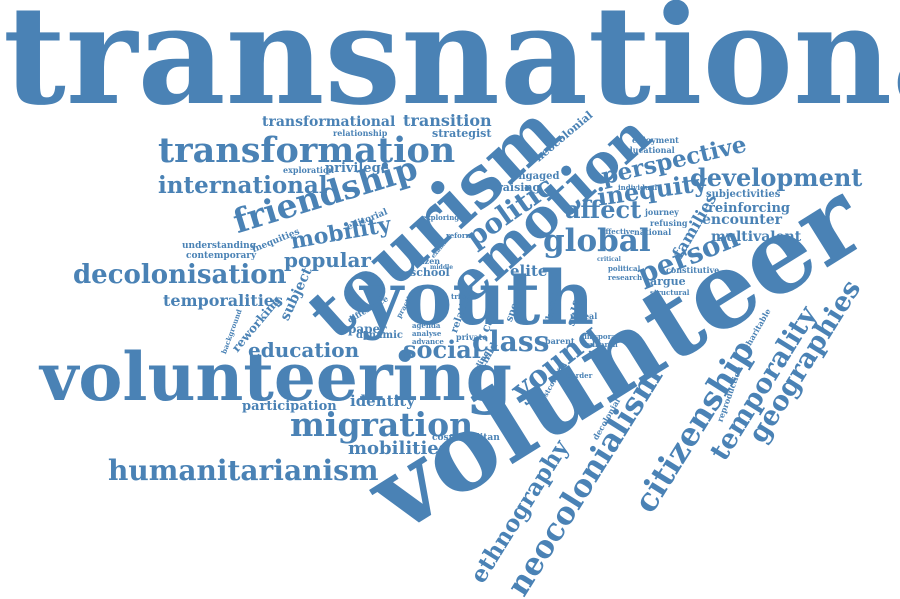 The width and height of the screenshot is (900, 599). What do you see at coordinates (529, 271) in the screenshot?
I see `word-elite: elite` at bounding box center [529, 271].